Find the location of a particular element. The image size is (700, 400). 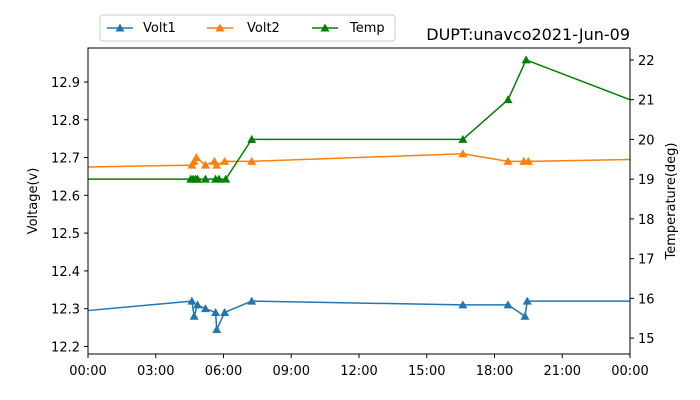

x-tick-label: 18:00 is located at coordinates (494, 371).